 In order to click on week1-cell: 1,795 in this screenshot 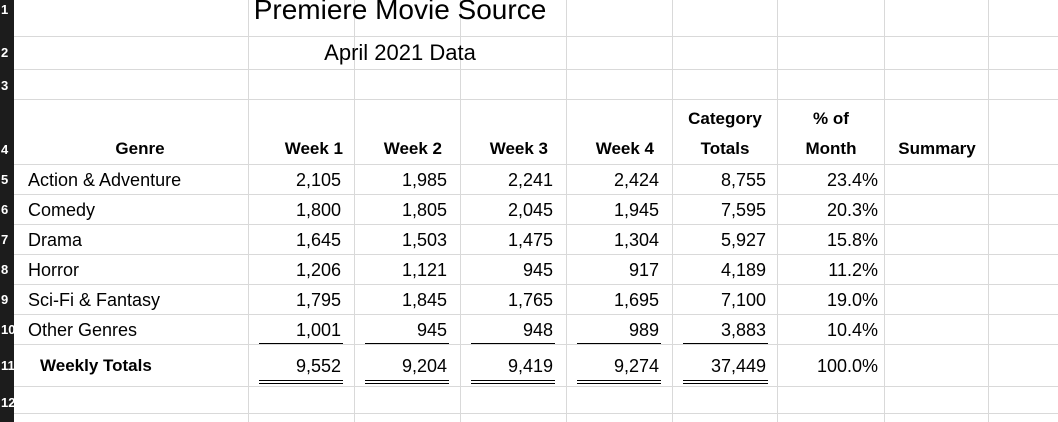, I will do `click(318, 300)`.